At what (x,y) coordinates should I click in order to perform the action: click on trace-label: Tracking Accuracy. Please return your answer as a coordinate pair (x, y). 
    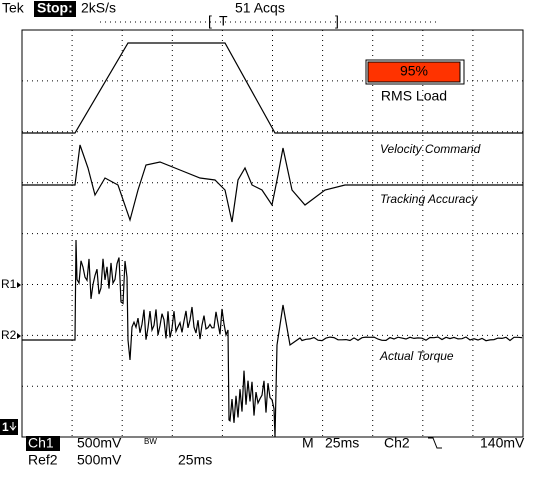
    Looking at the image, I should click on (429, 199).